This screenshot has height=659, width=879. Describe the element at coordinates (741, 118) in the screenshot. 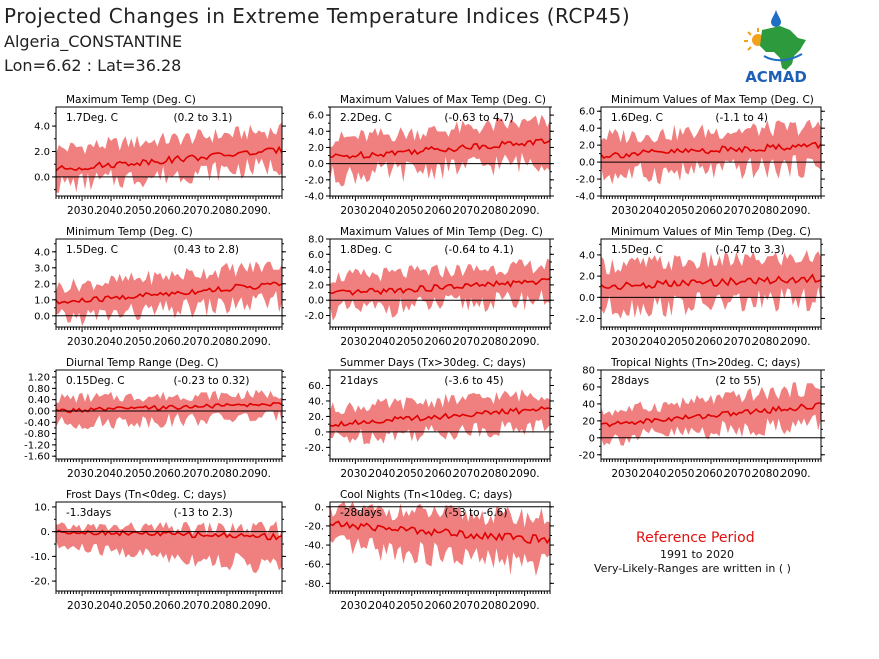

I see `likely-range: (-1.1 to 4)` at that location.